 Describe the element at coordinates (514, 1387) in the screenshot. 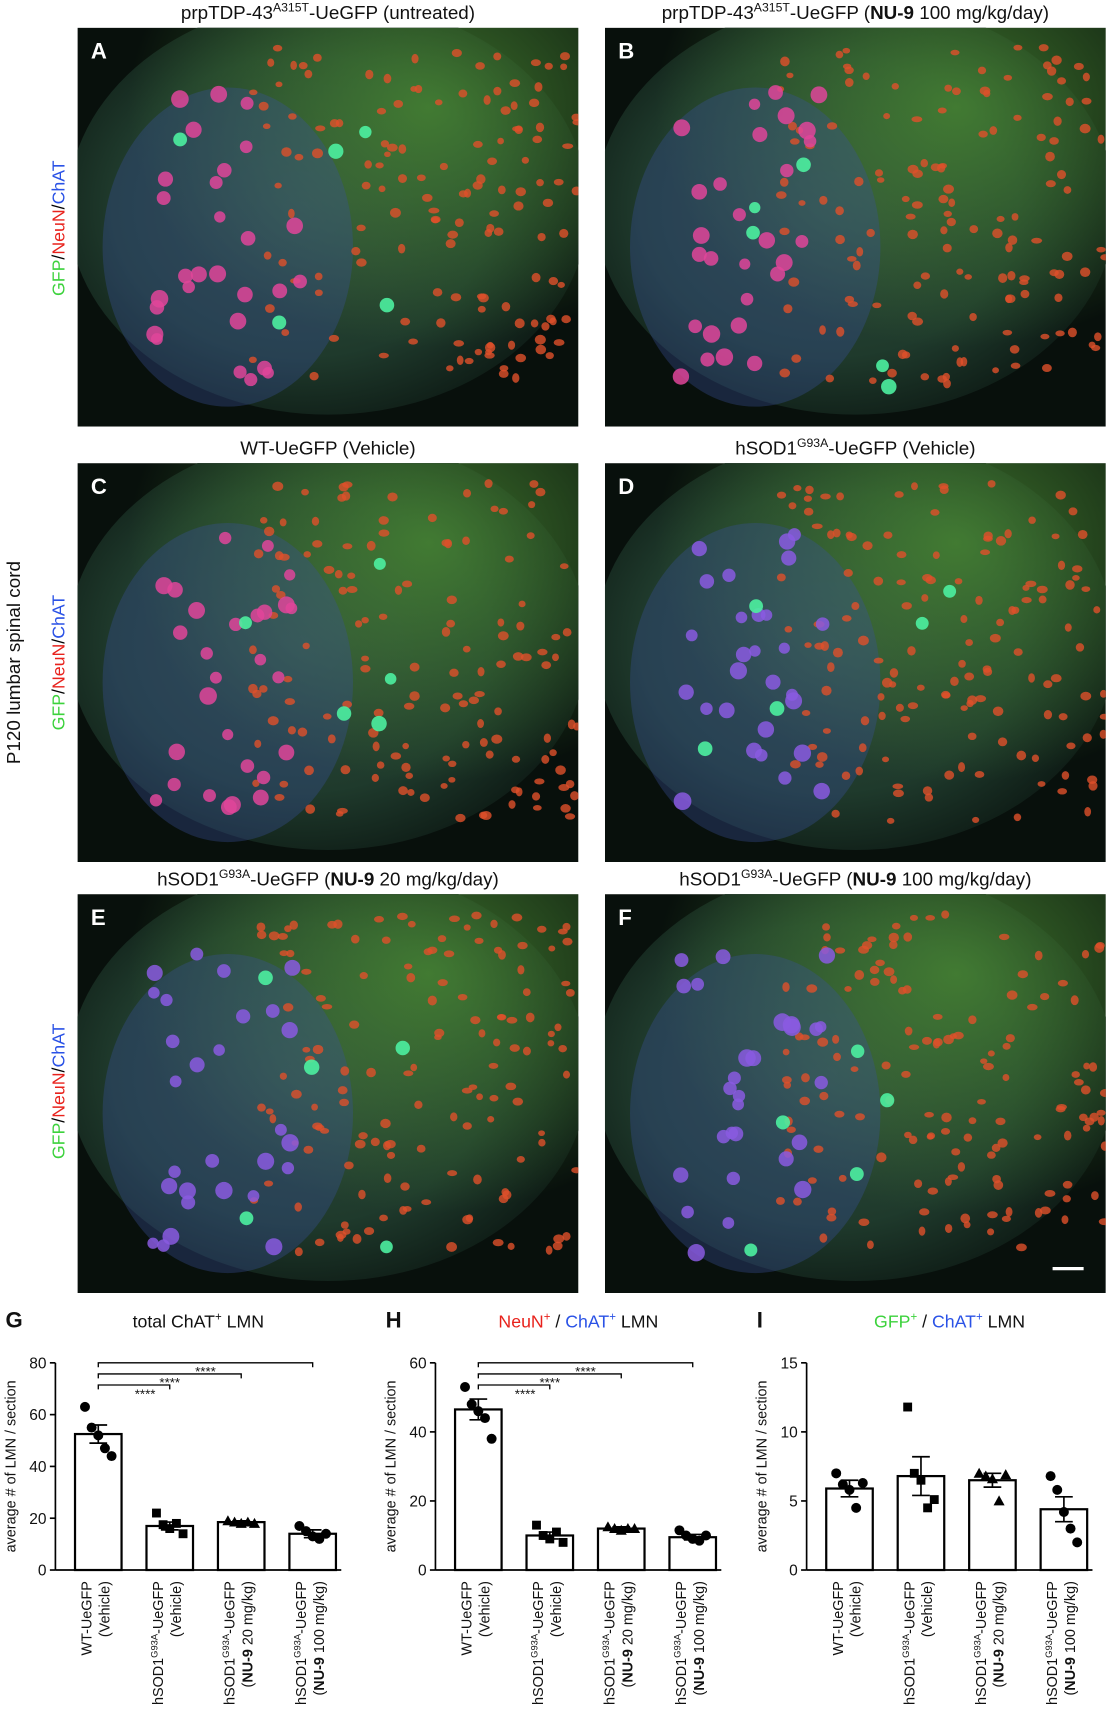

I see `significance-bracket` at that location.